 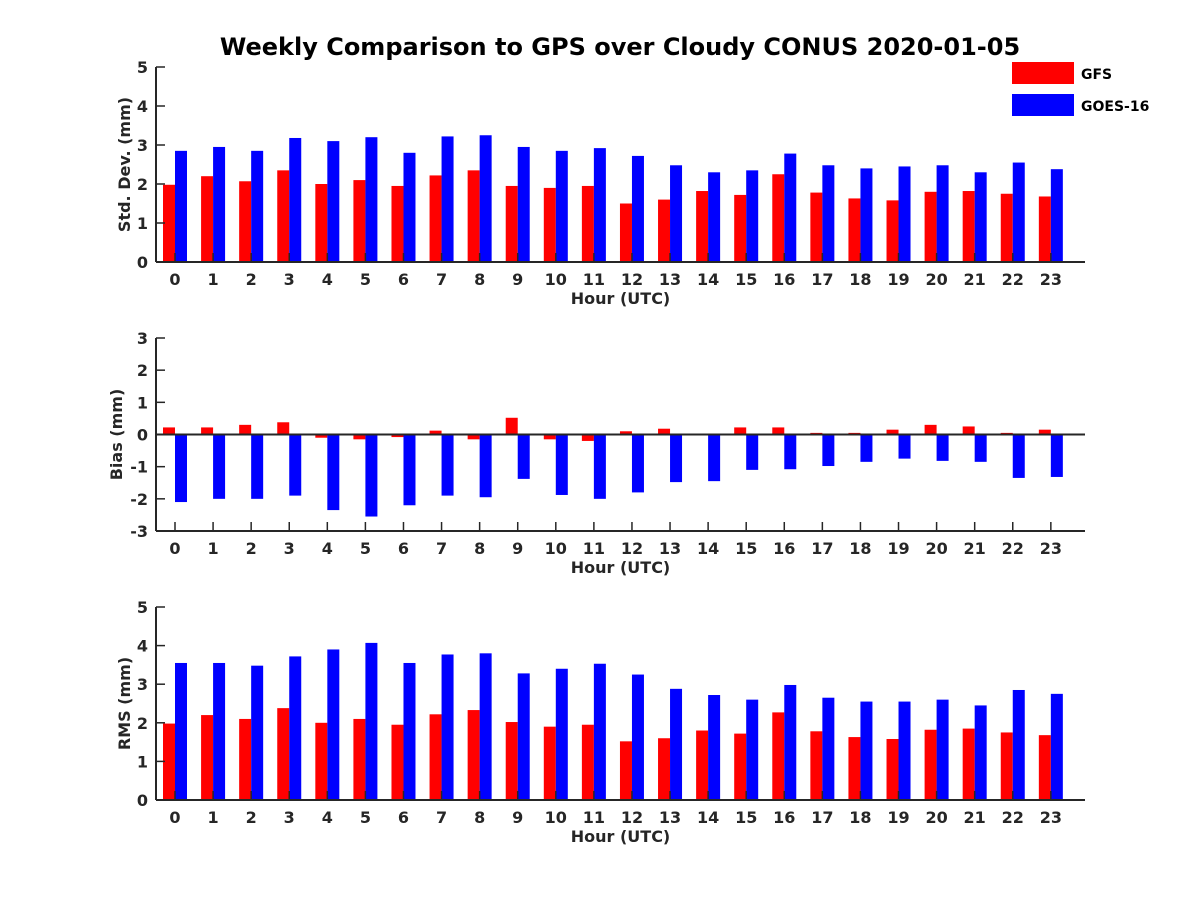 I want to click on x-tick-label: 22, so click(x=1013, y=817).